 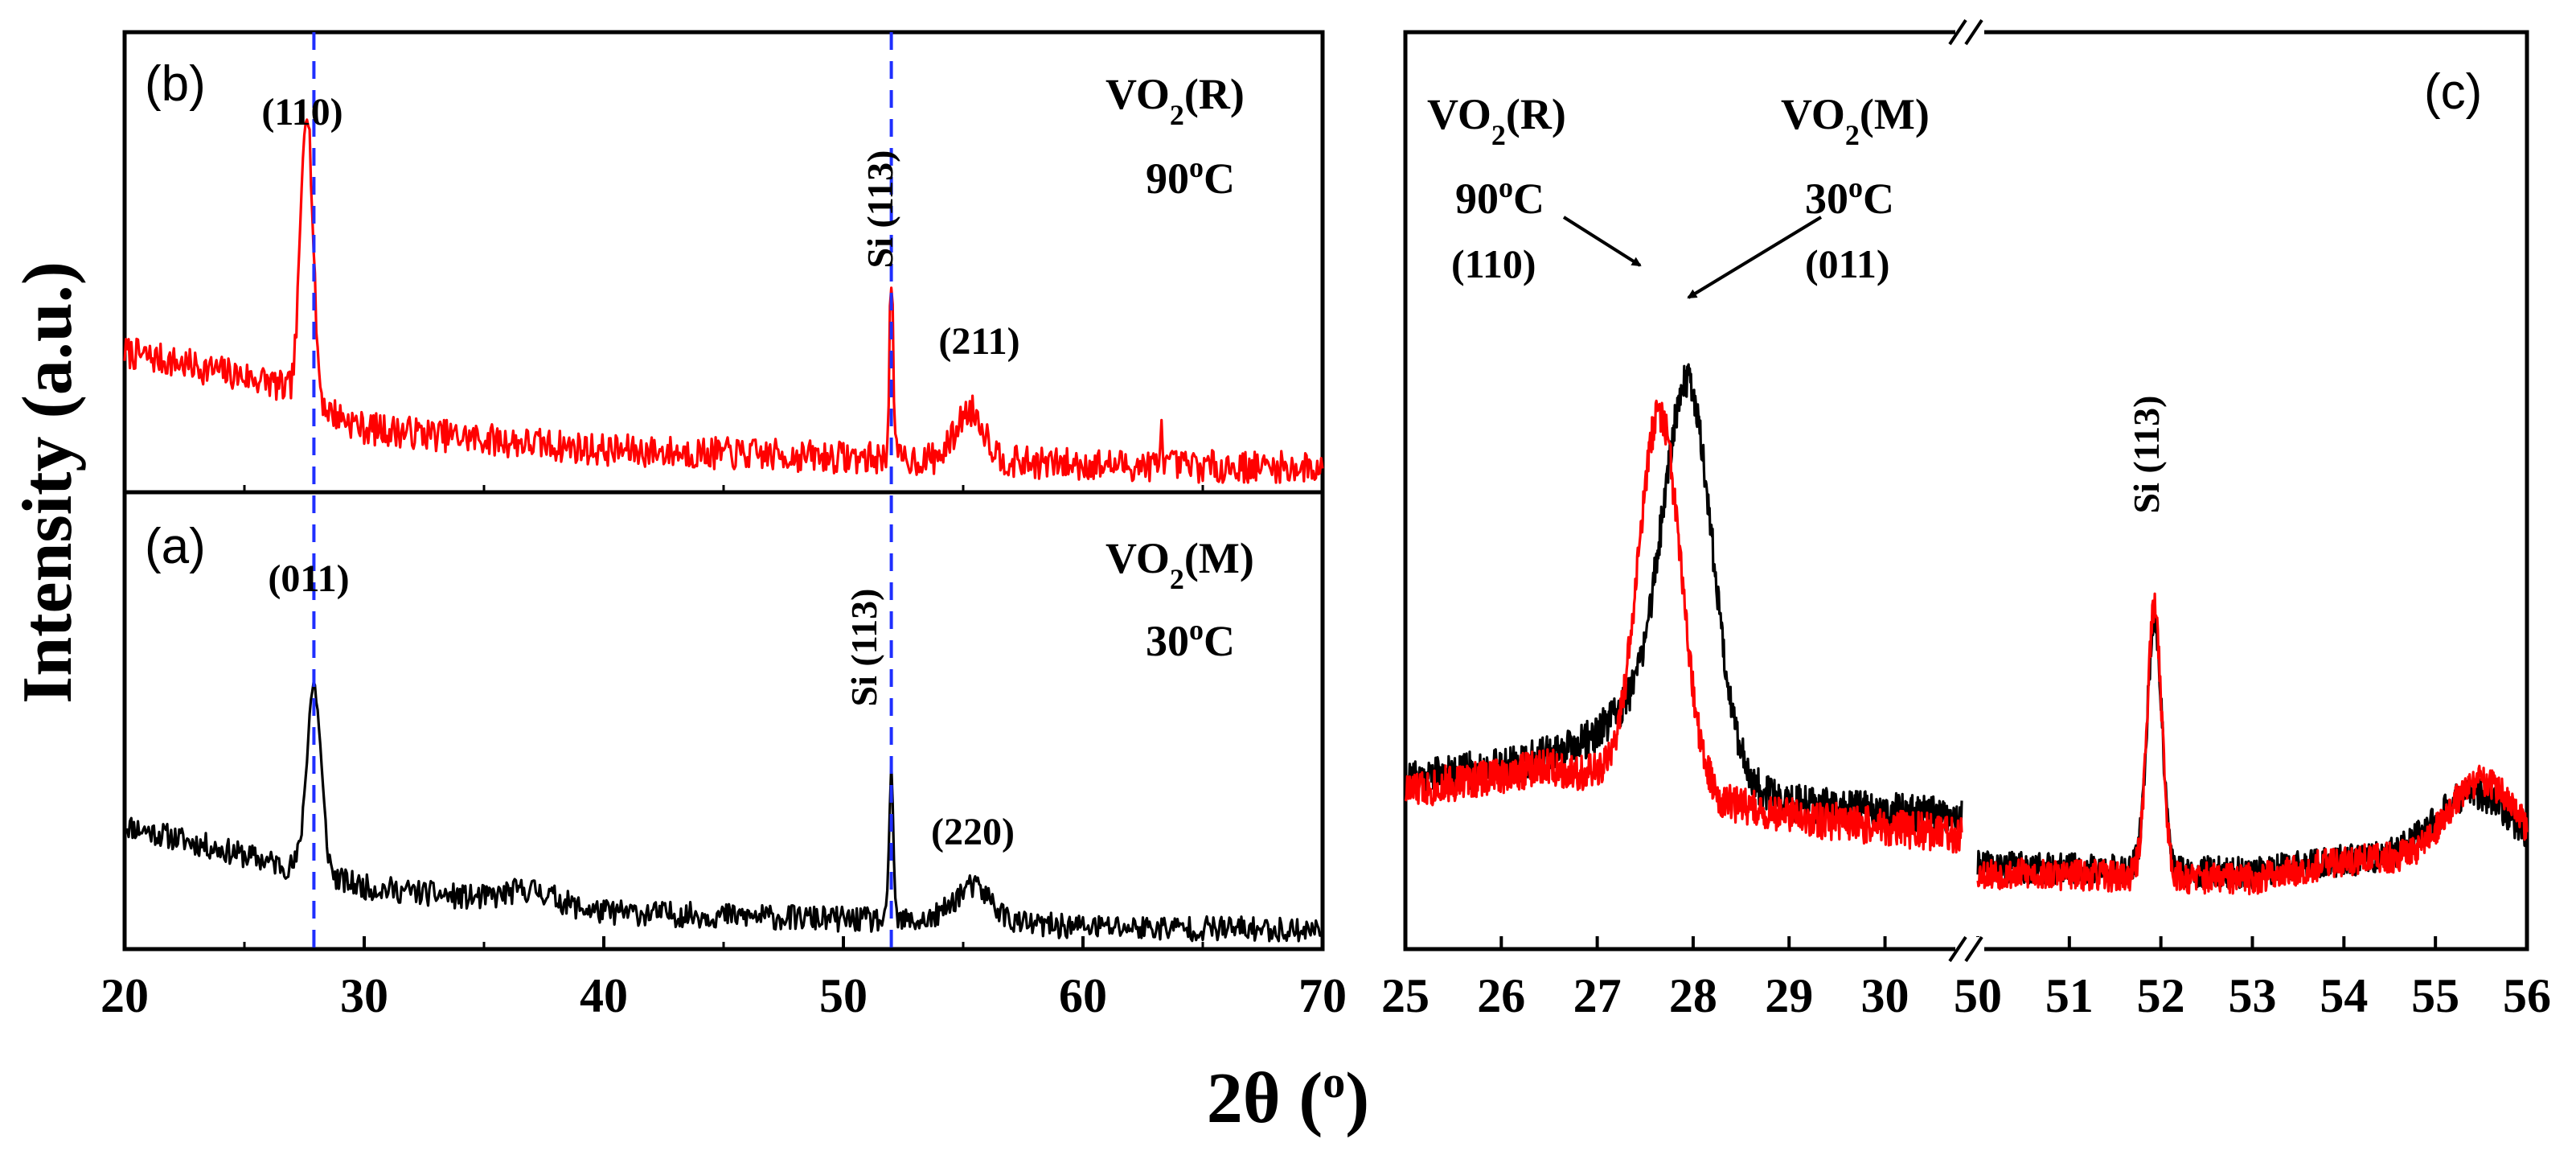 I want to click on si-label-a: Si (113), so click(x=863, y=648).